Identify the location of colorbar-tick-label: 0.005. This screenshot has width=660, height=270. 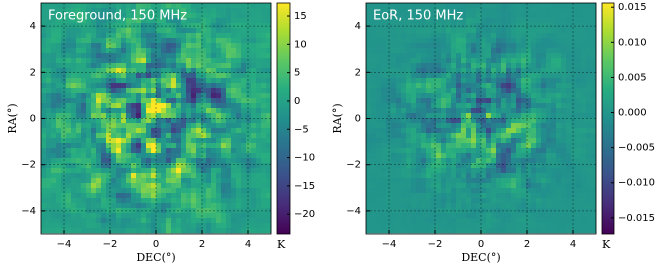
(632, 77).